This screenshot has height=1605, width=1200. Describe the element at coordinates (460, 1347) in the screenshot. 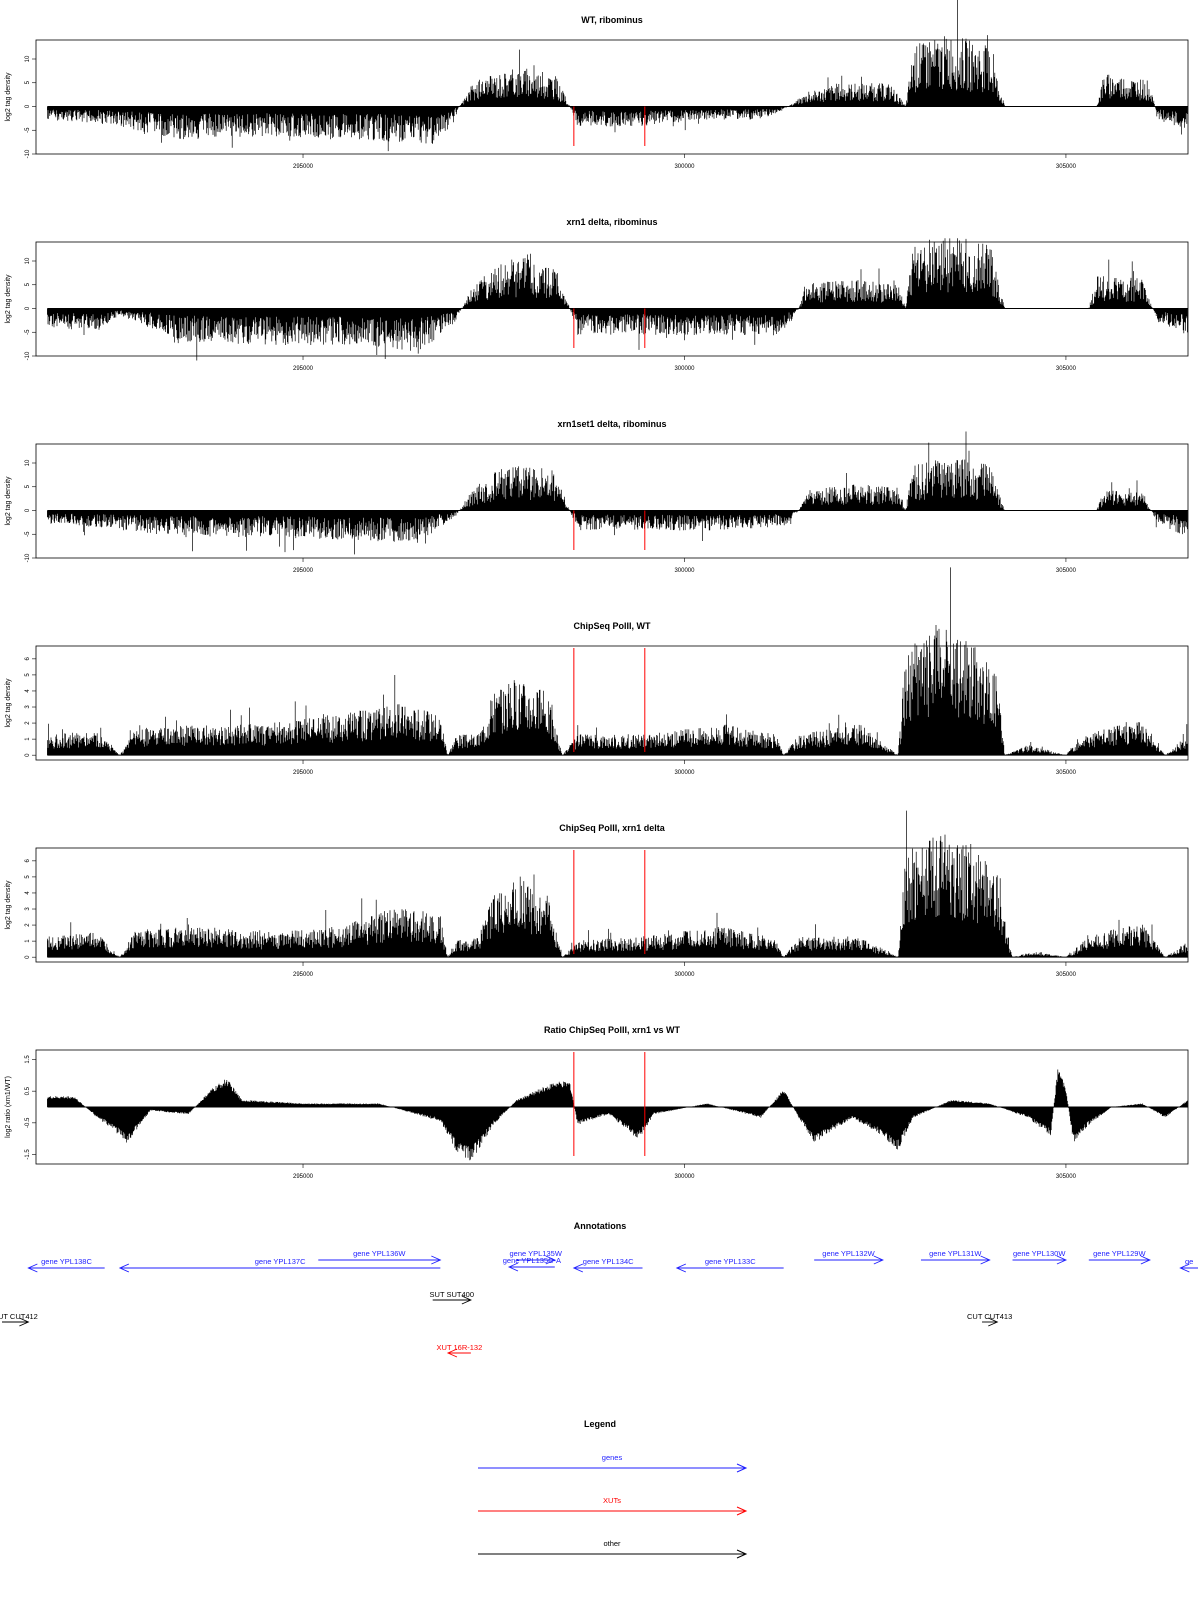

I see `feature-label: XUT 16R-132` at that location.